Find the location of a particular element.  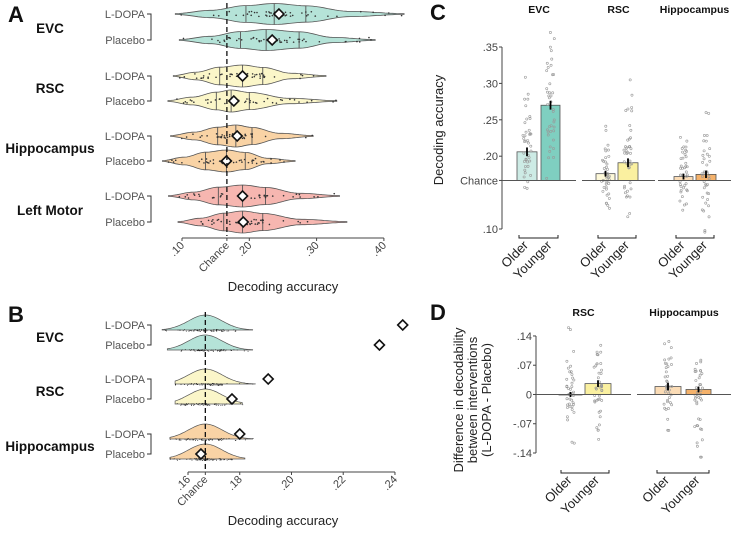

x-bracket is located at coordinates (538, 237).